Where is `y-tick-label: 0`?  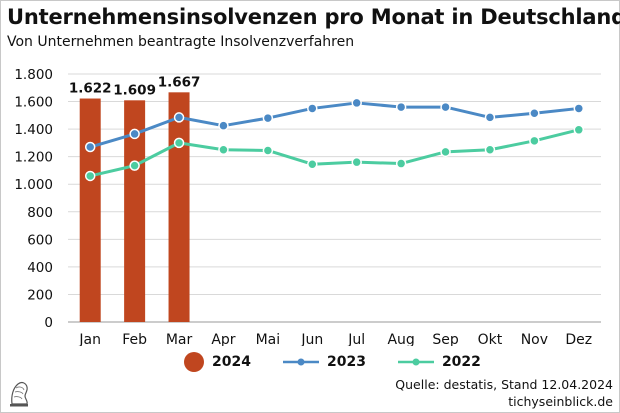 y-tick-label: 0 is located at coordinates (48, 323).